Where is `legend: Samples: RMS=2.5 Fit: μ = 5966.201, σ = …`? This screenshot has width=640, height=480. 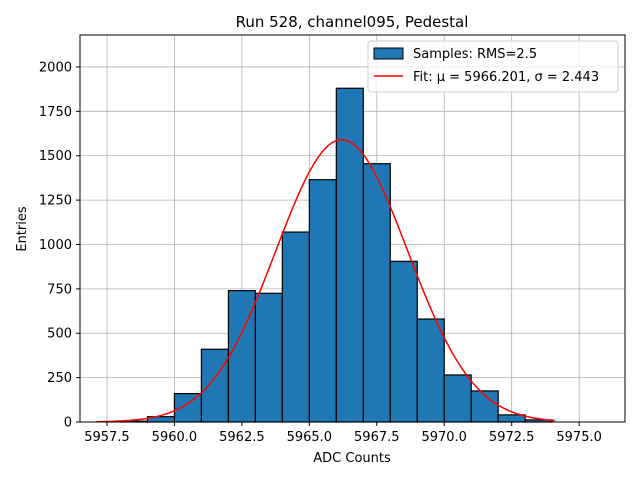 legend: Samples: RMS=2.5 Fit: μ = 5966.201, σ = … is located at coordinates (493, 66).